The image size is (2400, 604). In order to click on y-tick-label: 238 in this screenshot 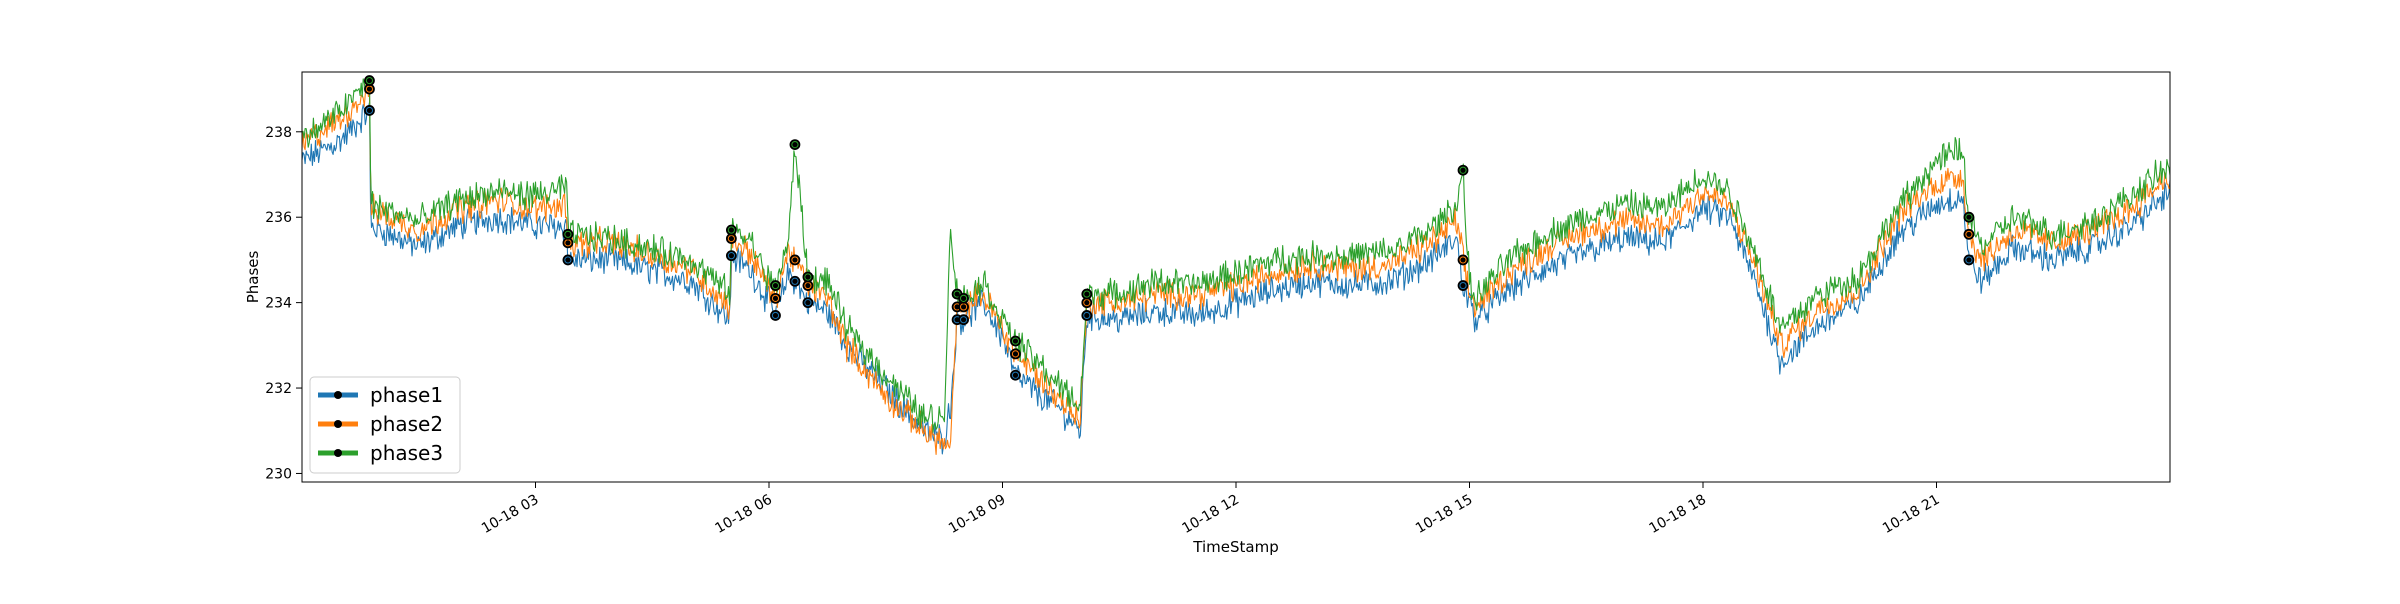, I will do `click(278, 133)`.